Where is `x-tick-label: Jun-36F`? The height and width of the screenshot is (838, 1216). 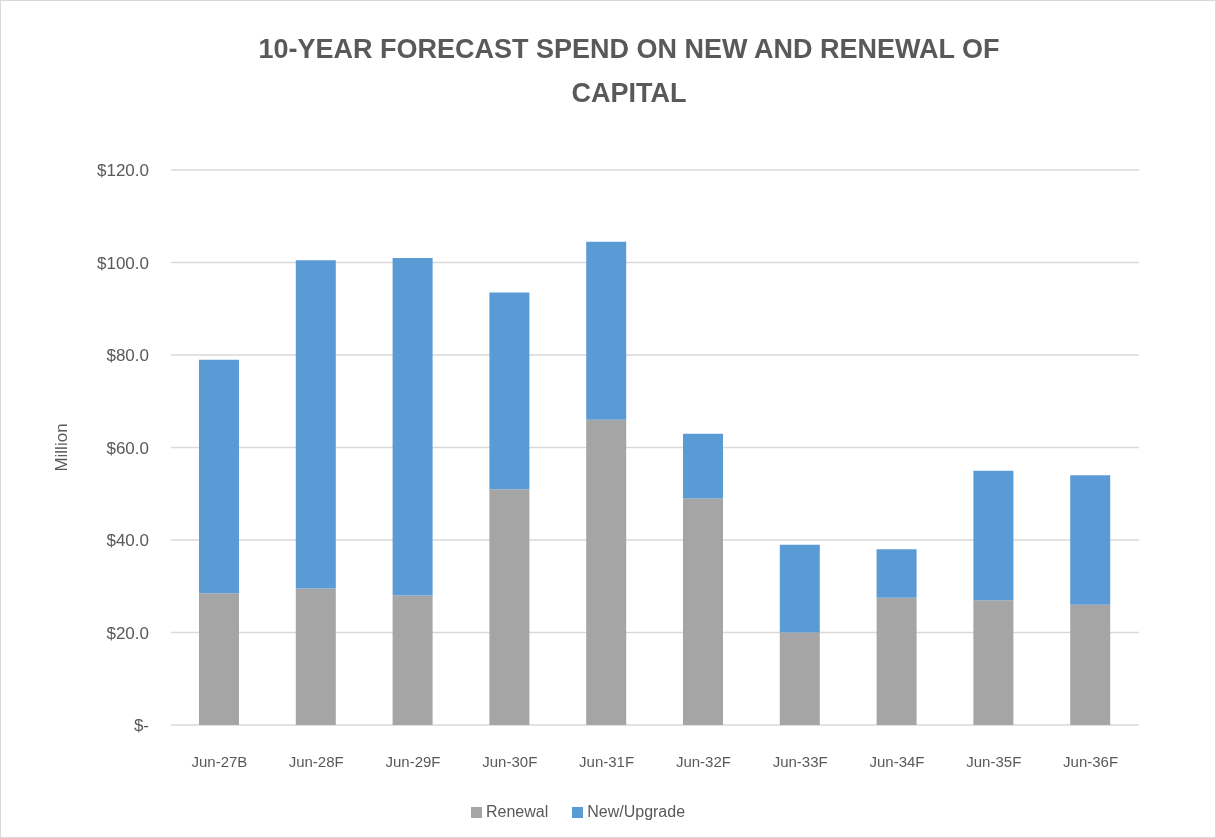 x-tick-label: Jun-36F is located at coordinates (1091, 761).